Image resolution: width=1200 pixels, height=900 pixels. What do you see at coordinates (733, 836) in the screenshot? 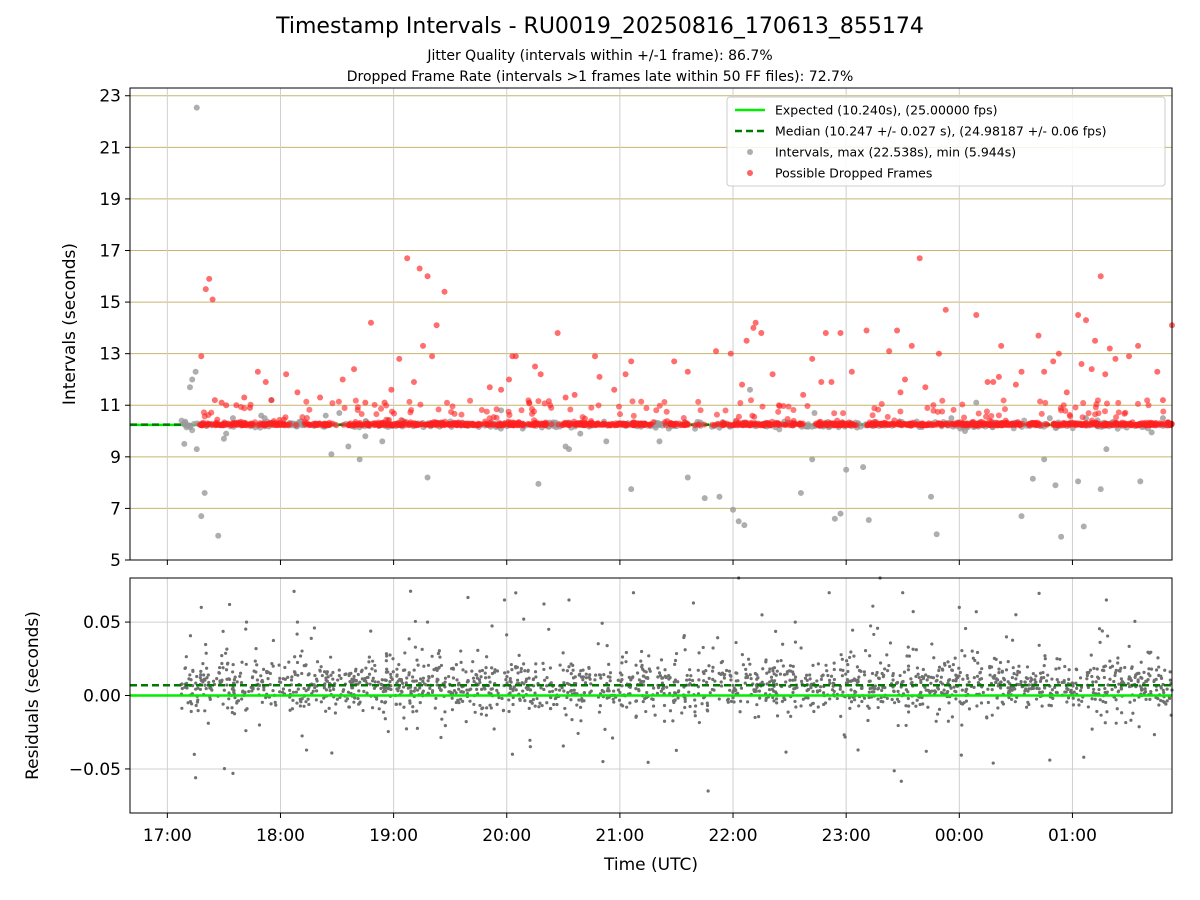
I see `time-x-tick-label: 22:00` at bounding box center [733, 836].